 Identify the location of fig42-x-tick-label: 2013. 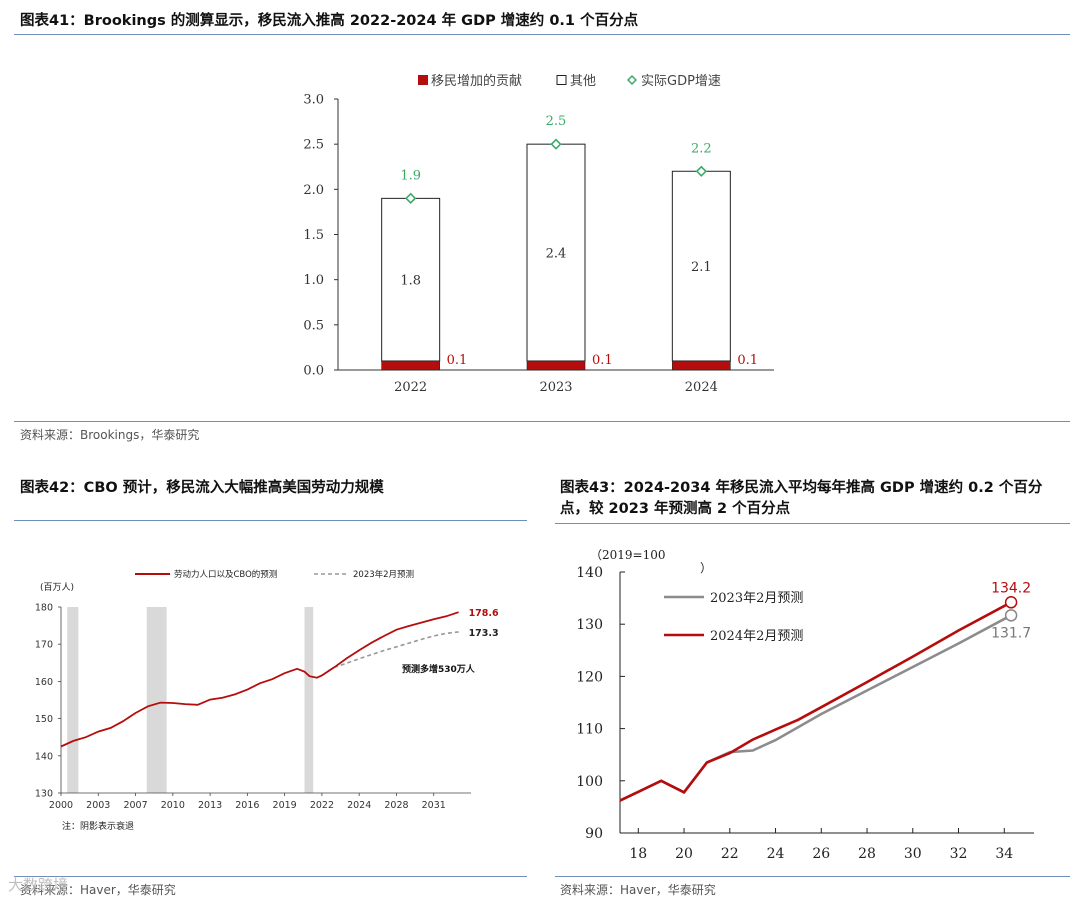
(210, 805).